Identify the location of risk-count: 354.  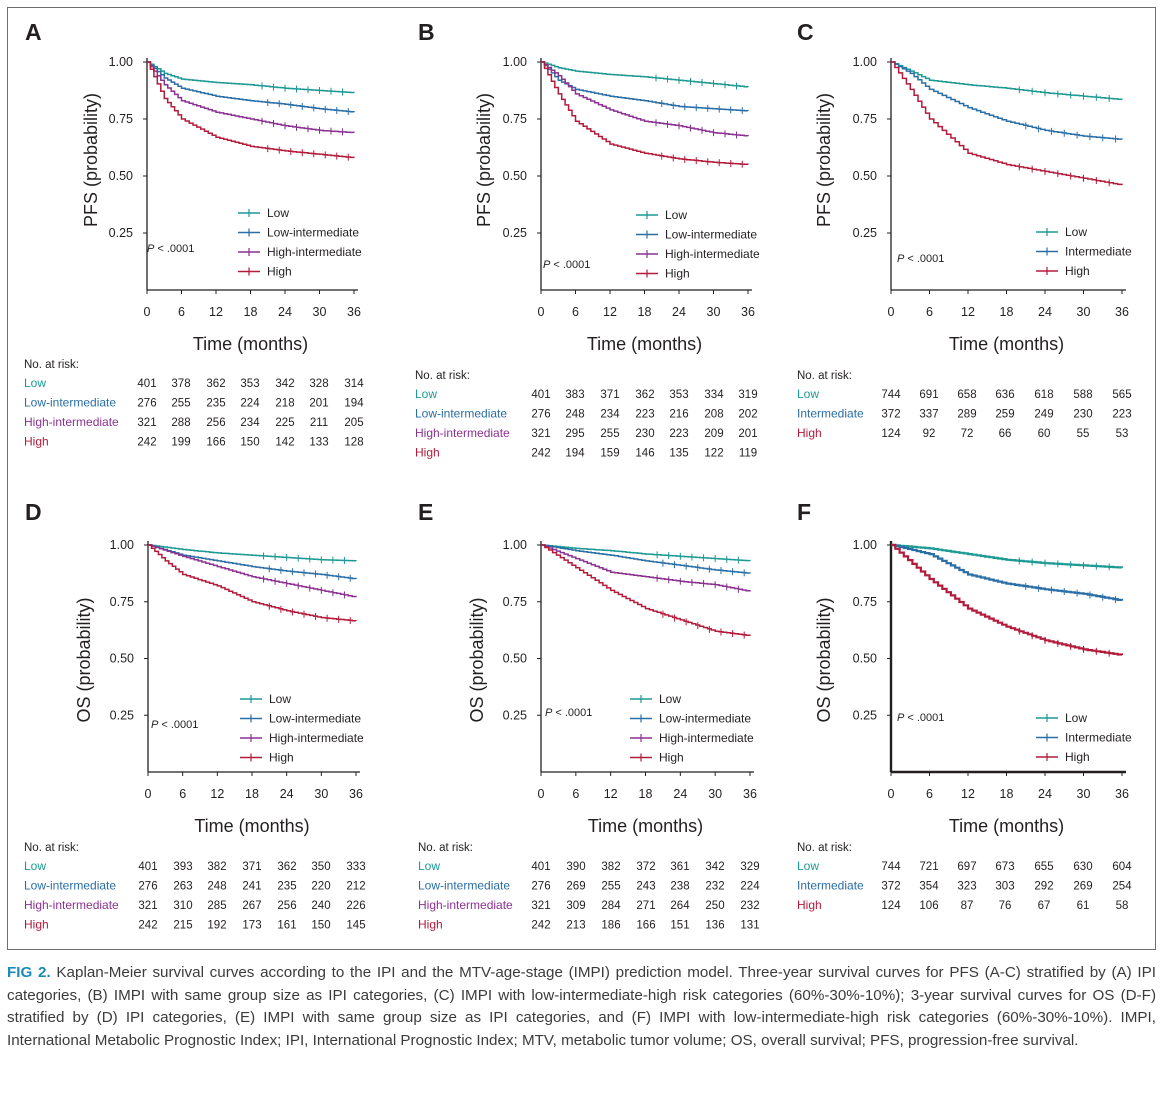
(929, 887).